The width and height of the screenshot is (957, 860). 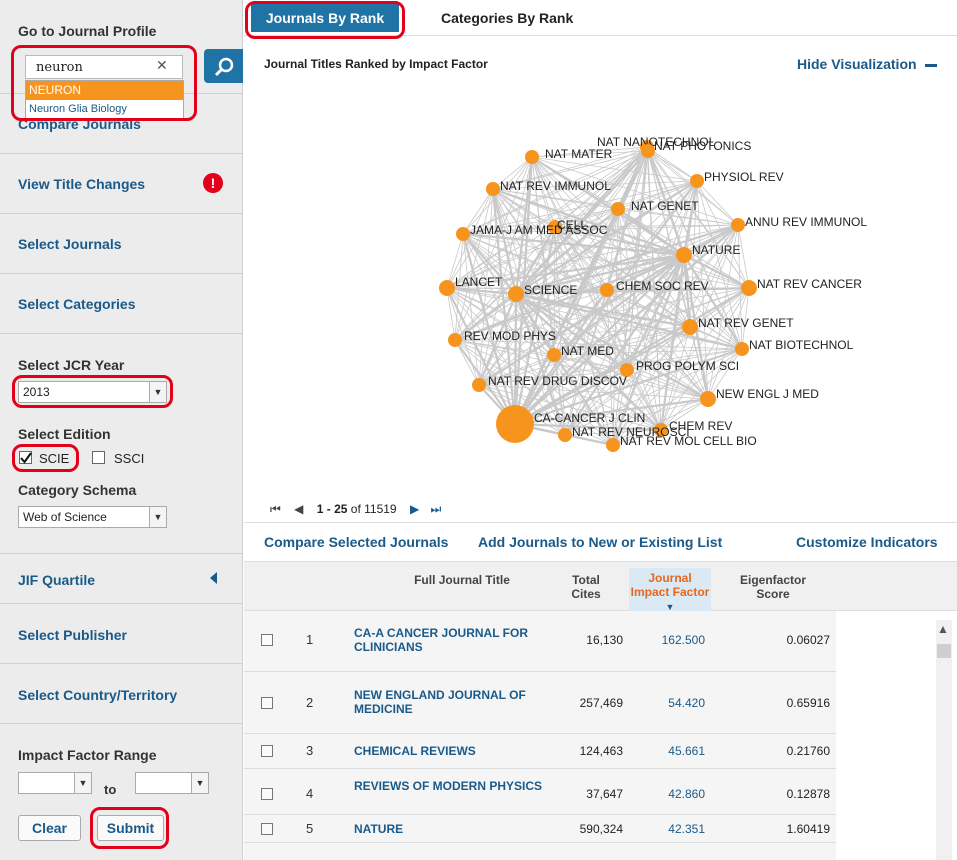 I want to click on tab-journals-by-rank: Journals By Rank, so click(x=325, y=18).